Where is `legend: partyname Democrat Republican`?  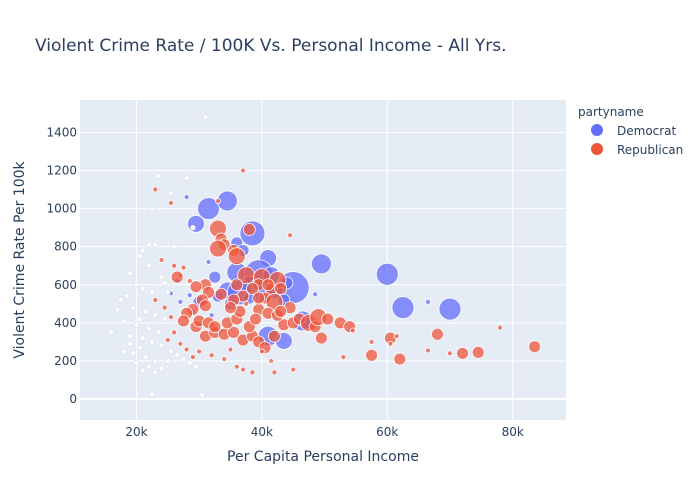 legend: partyname Democrat Republican is located at coordinates (630, 131).